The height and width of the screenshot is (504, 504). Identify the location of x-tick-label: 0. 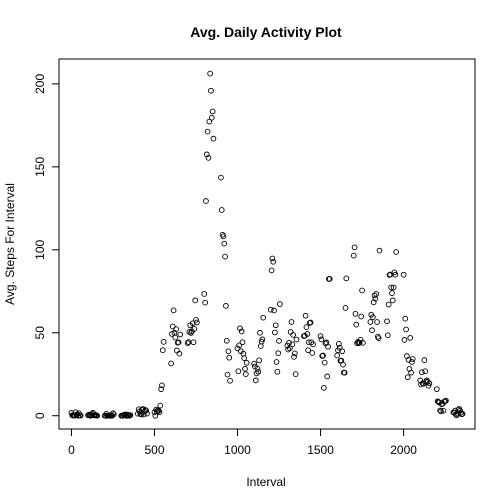
(71, 450).